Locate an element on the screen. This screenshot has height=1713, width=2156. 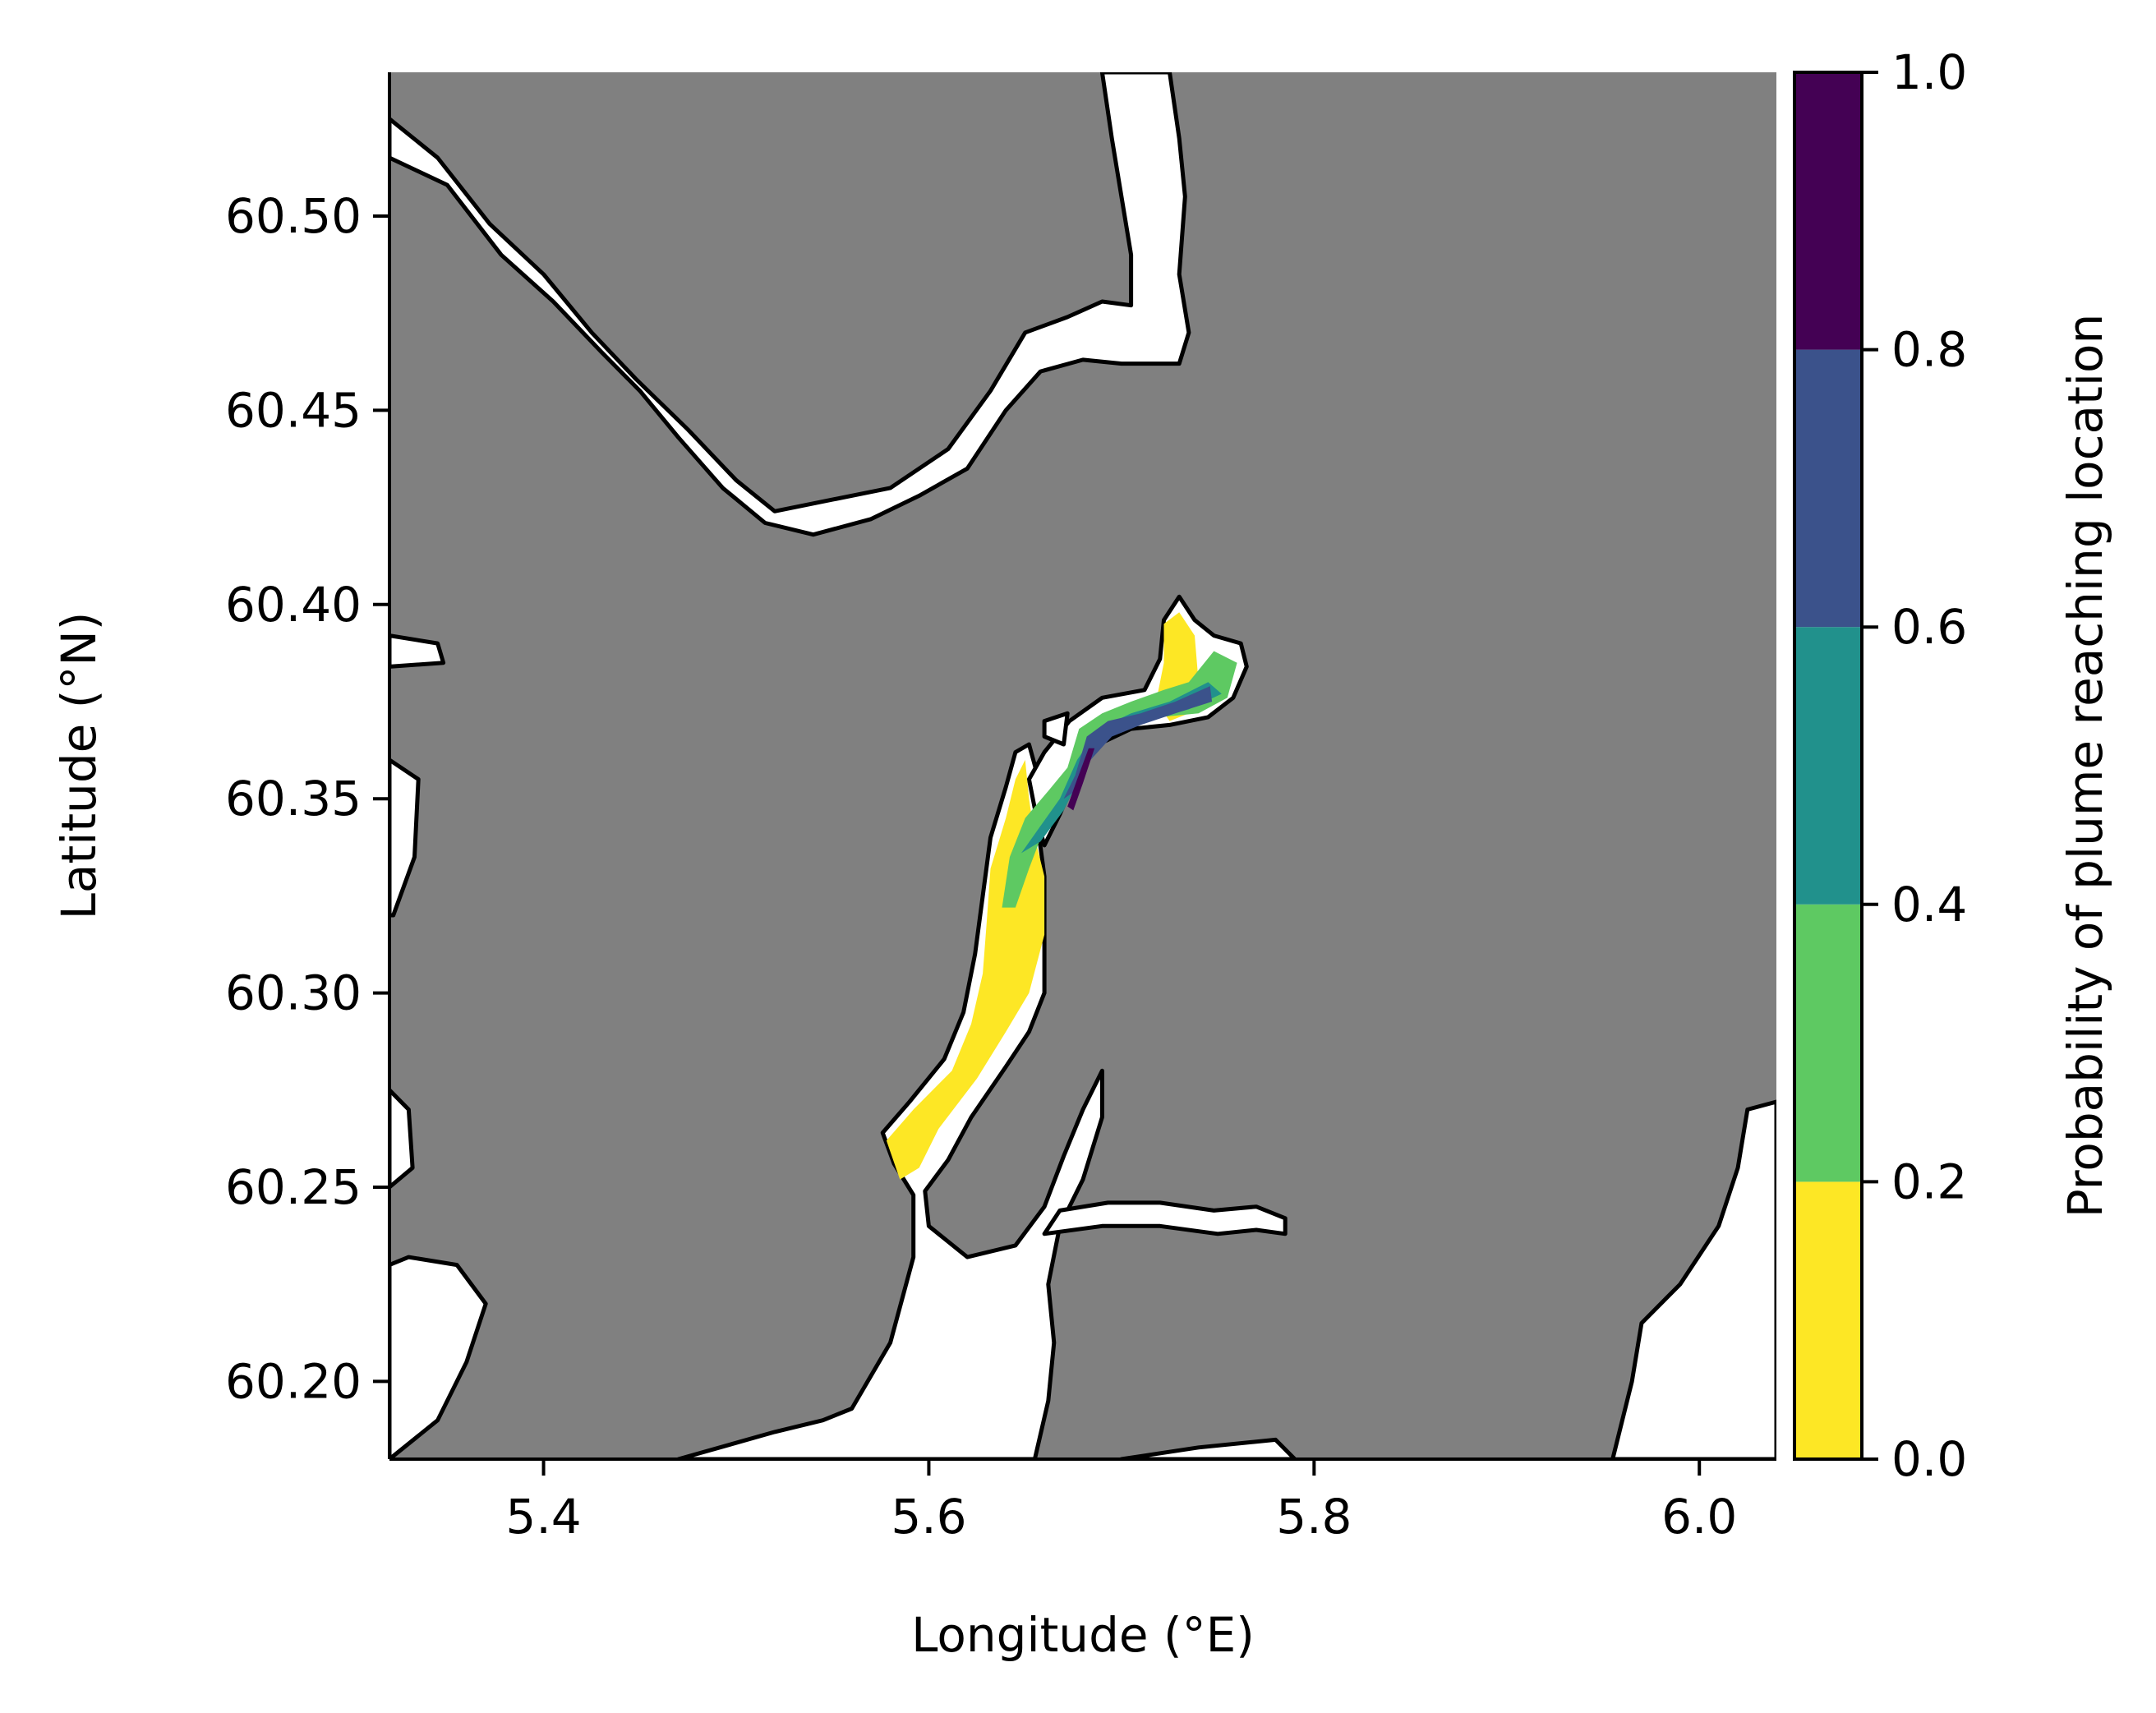
x-tick-label: 5.4 is located at coordinates (543, 1517).